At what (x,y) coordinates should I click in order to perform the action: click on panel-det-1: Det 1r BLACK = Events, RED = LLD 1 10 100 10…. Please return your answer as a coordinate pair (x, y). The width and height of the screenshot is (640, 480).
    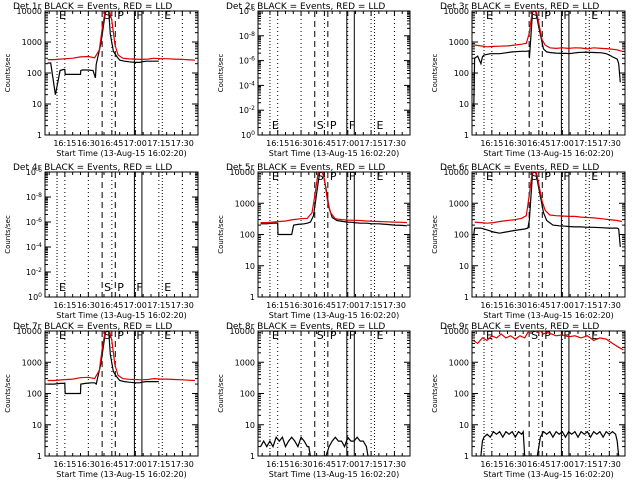
    Looking at the image, I should click on (101, 80).